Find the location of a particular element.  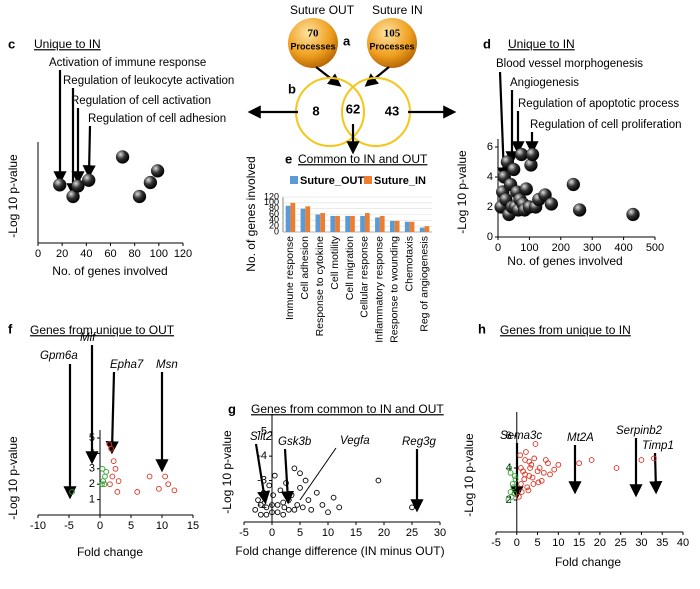

x-tick-label: Inflammatory response is located at coordinates (380, 289).